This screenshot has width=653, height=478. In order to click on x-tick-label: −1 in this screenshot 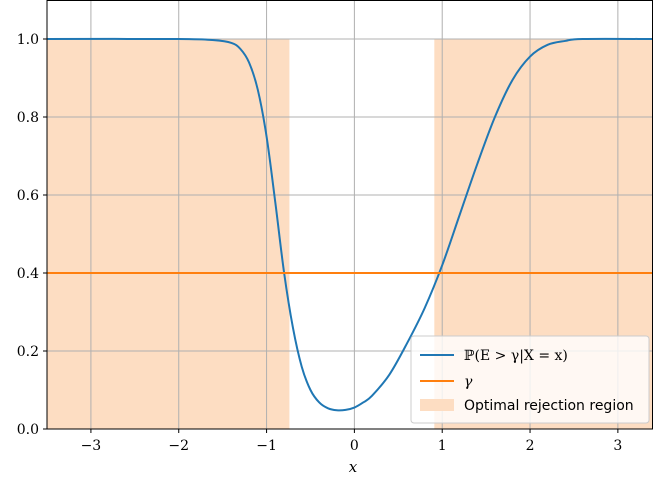, I will do `click(266, 446)`.